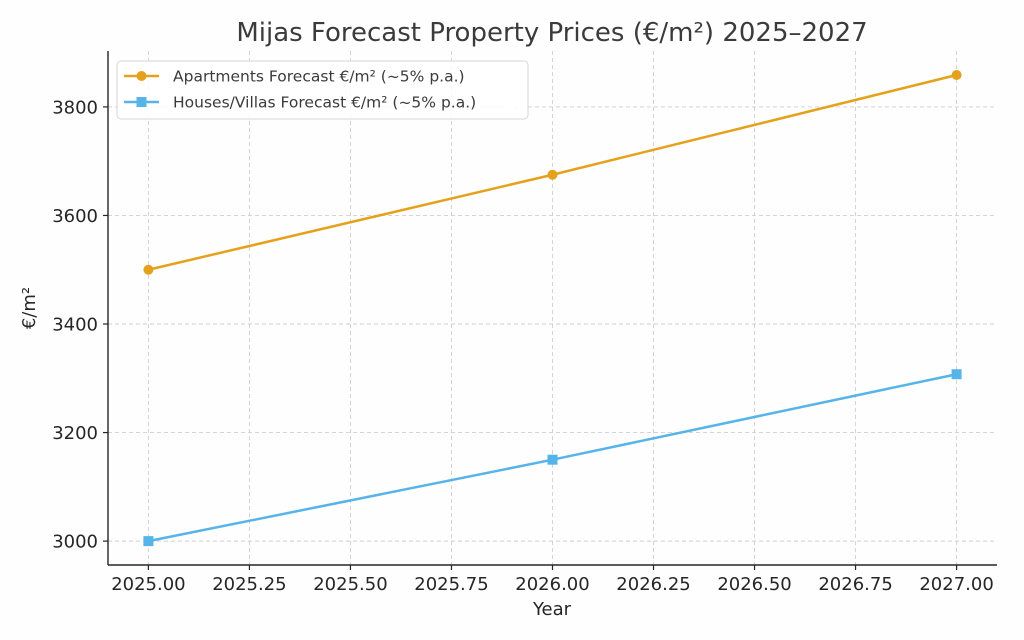 The image size is (1024, 640). I want to click on legend-marker-houses, so click(141, 102).